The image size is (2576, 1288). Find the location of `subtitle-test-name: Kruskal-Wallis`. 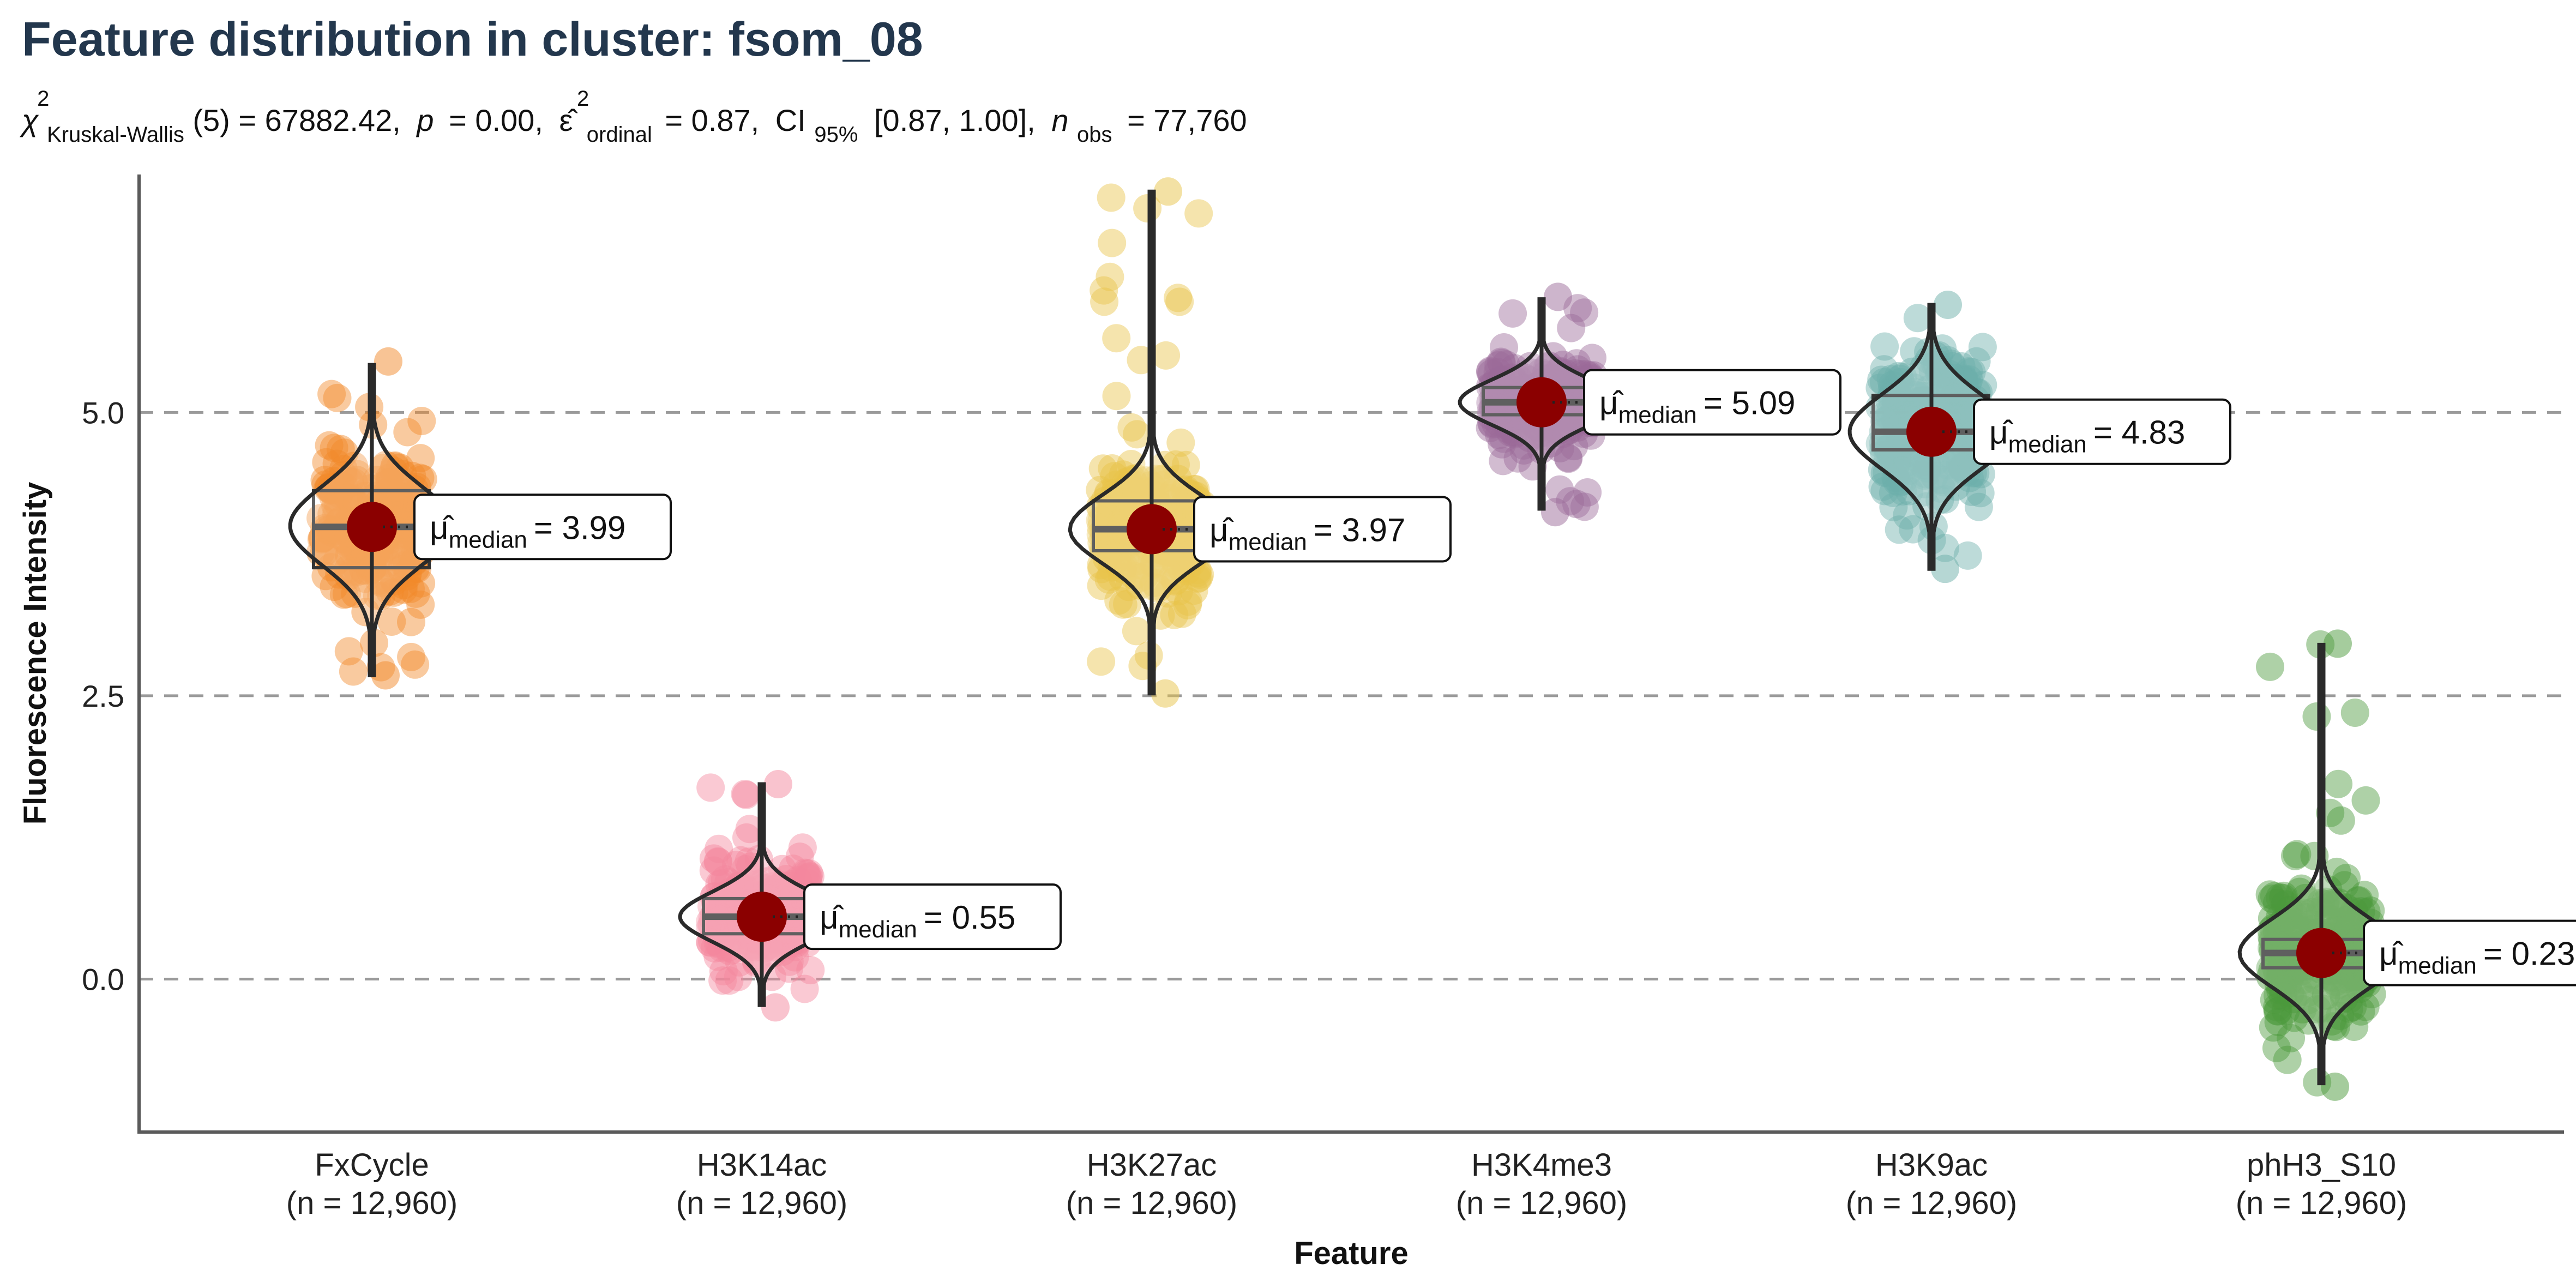

subtitle-test-name: Kruskal-Wallis is located at coordinates (115, 135).